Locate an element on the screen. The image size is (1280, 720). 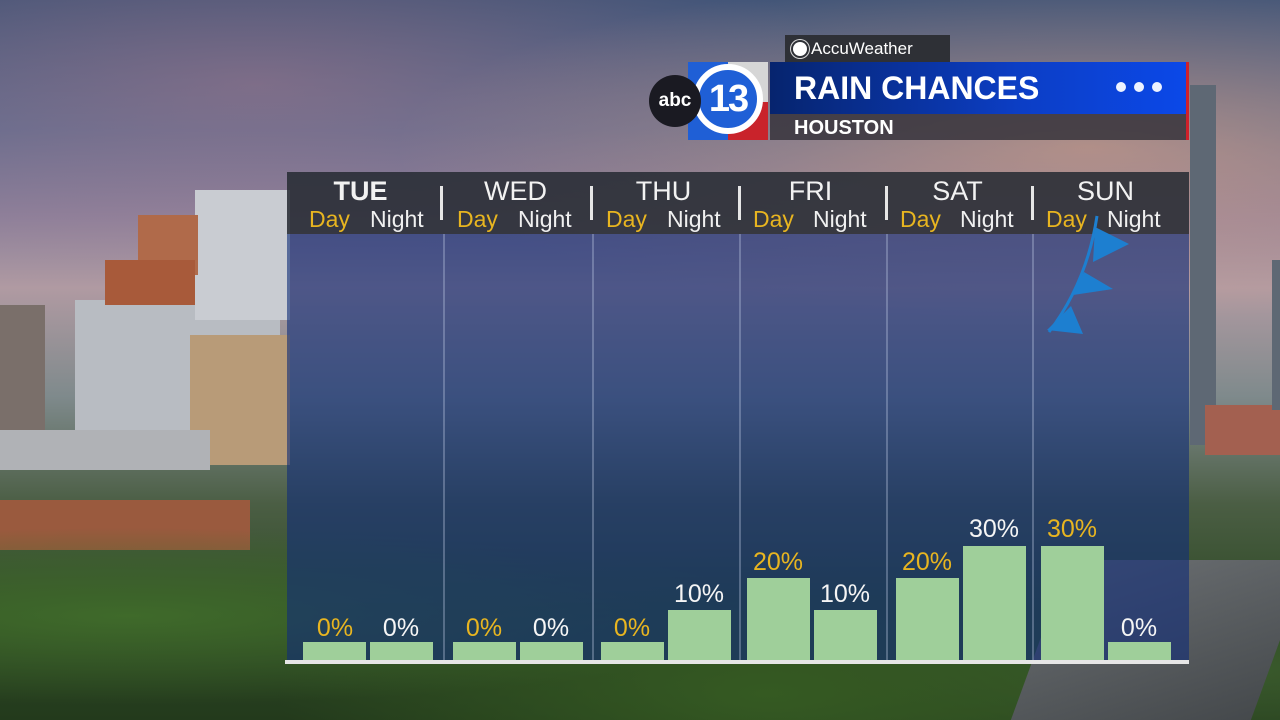
channel-logo: 13 is located at coordinates (728, 99).